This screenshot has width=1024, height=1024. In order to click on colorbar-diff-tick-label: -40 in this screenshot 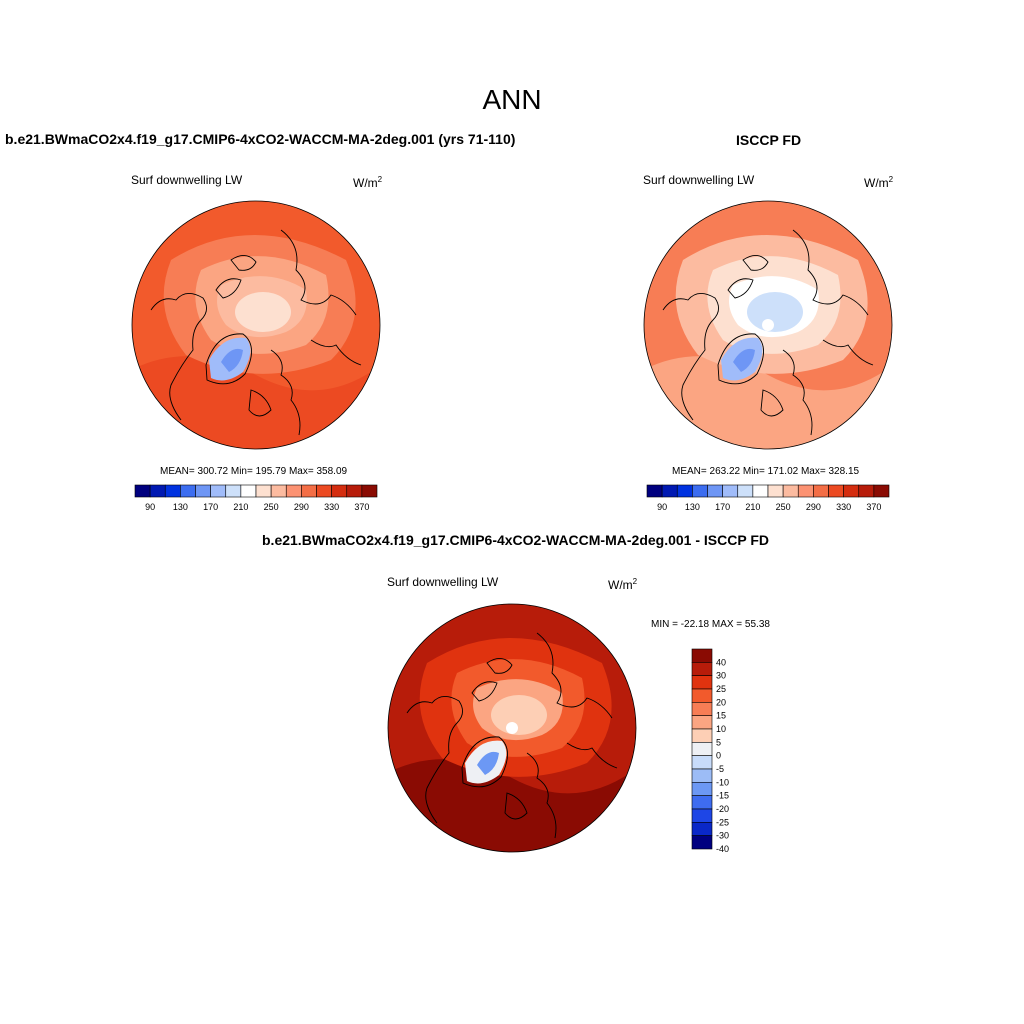, I will do `click(722, 849)`.